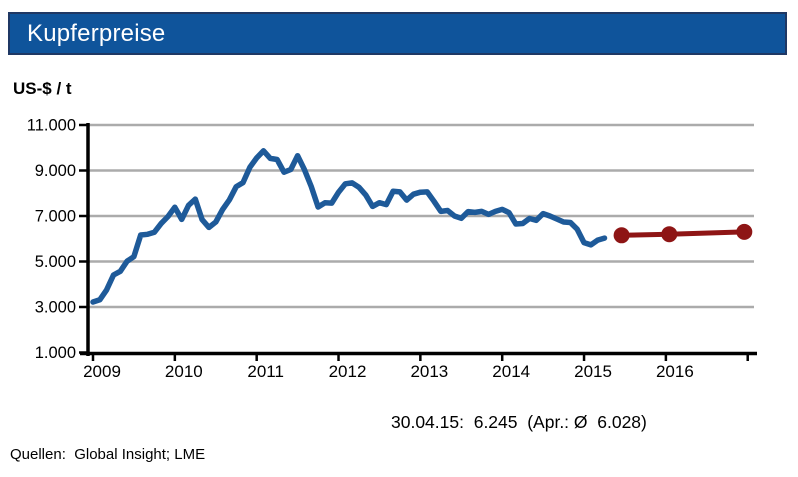 The height and width of the screenshot is (477, 798). Describe the element at coordinates (511, 371) in the screenshot. I see `x-axis-label: 2014` at that location.